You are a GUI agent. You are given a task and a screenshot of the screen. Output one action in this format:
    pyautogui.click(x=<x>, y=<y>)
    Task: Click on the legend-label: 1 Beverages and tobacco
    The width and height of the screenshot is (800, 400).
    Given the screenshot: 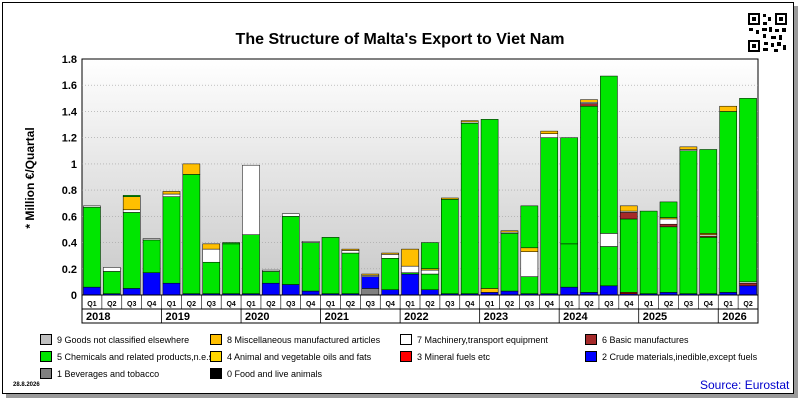 What is the action you would take?
    pyautogui.click(x=108, y=373)
    